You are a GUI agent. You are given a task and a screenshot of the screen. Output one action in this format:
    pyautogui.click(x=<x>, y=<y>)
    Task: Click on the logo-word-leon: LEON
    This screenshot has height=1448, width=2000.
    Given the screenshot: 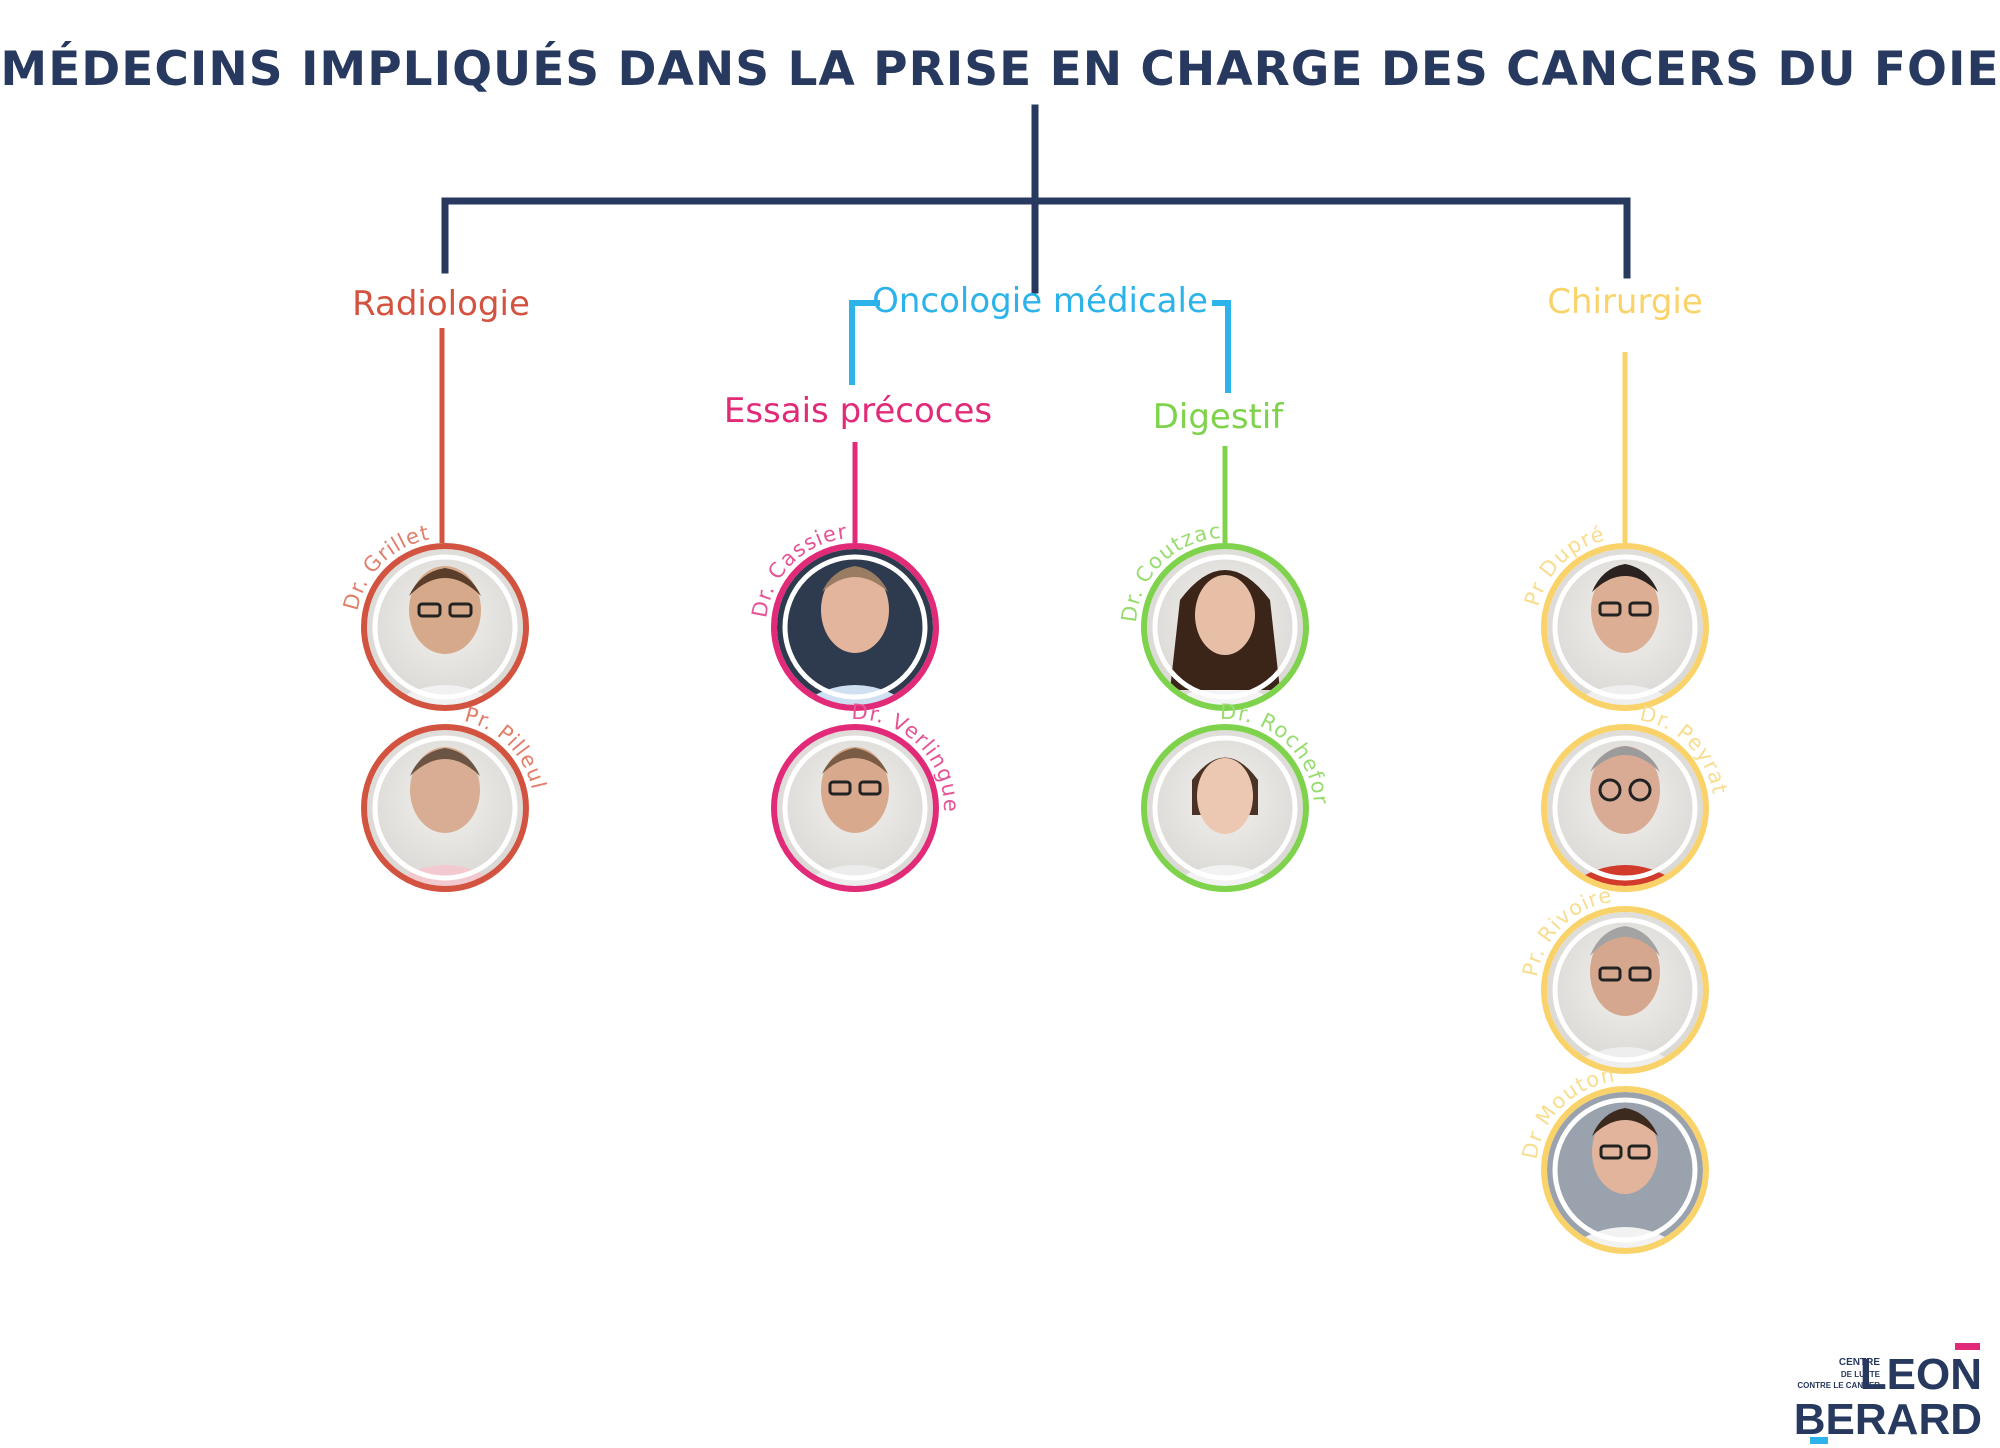 What is the action you would take?
    pyautogui.click(x=1921, y=1374)
    